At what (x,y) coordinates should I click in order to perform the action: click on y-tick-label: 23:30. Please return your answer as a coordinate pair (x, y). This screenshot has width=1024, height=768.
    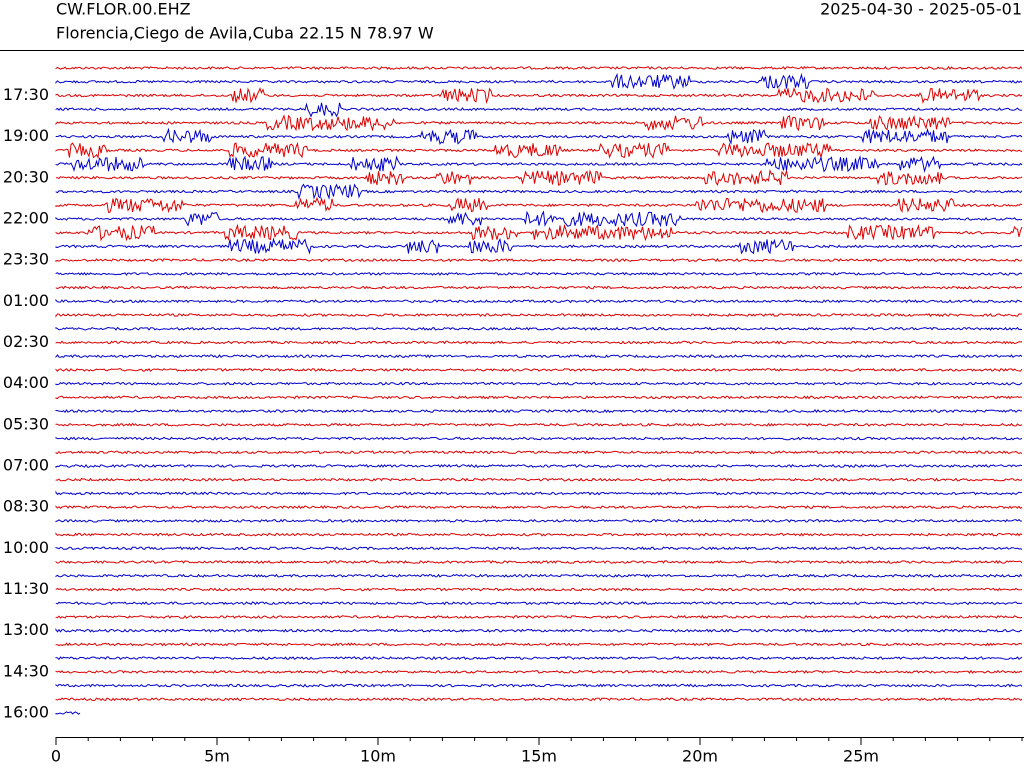
    Looking at the image, I should click on (26, 259).